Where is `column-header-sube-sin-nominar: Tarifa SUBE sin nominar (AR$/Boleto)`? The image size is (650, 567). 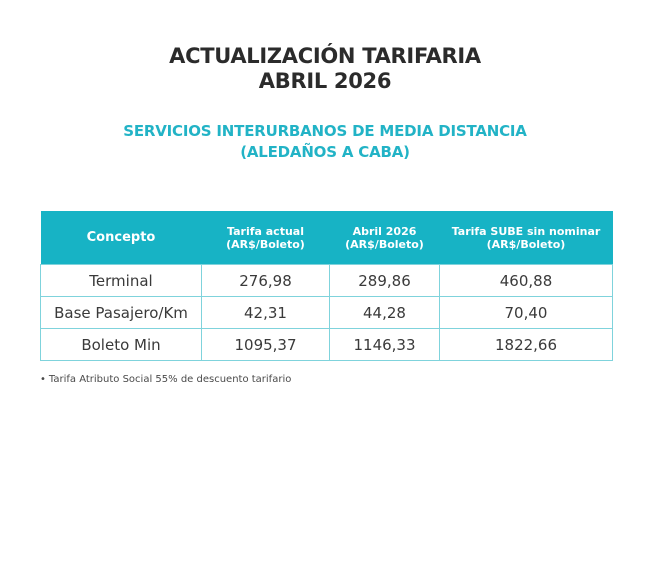 column-header-sube-sin-nominar: Tarifa SUBE sin nominar (AR$/Boleto) is located at coordinates (526, 238).